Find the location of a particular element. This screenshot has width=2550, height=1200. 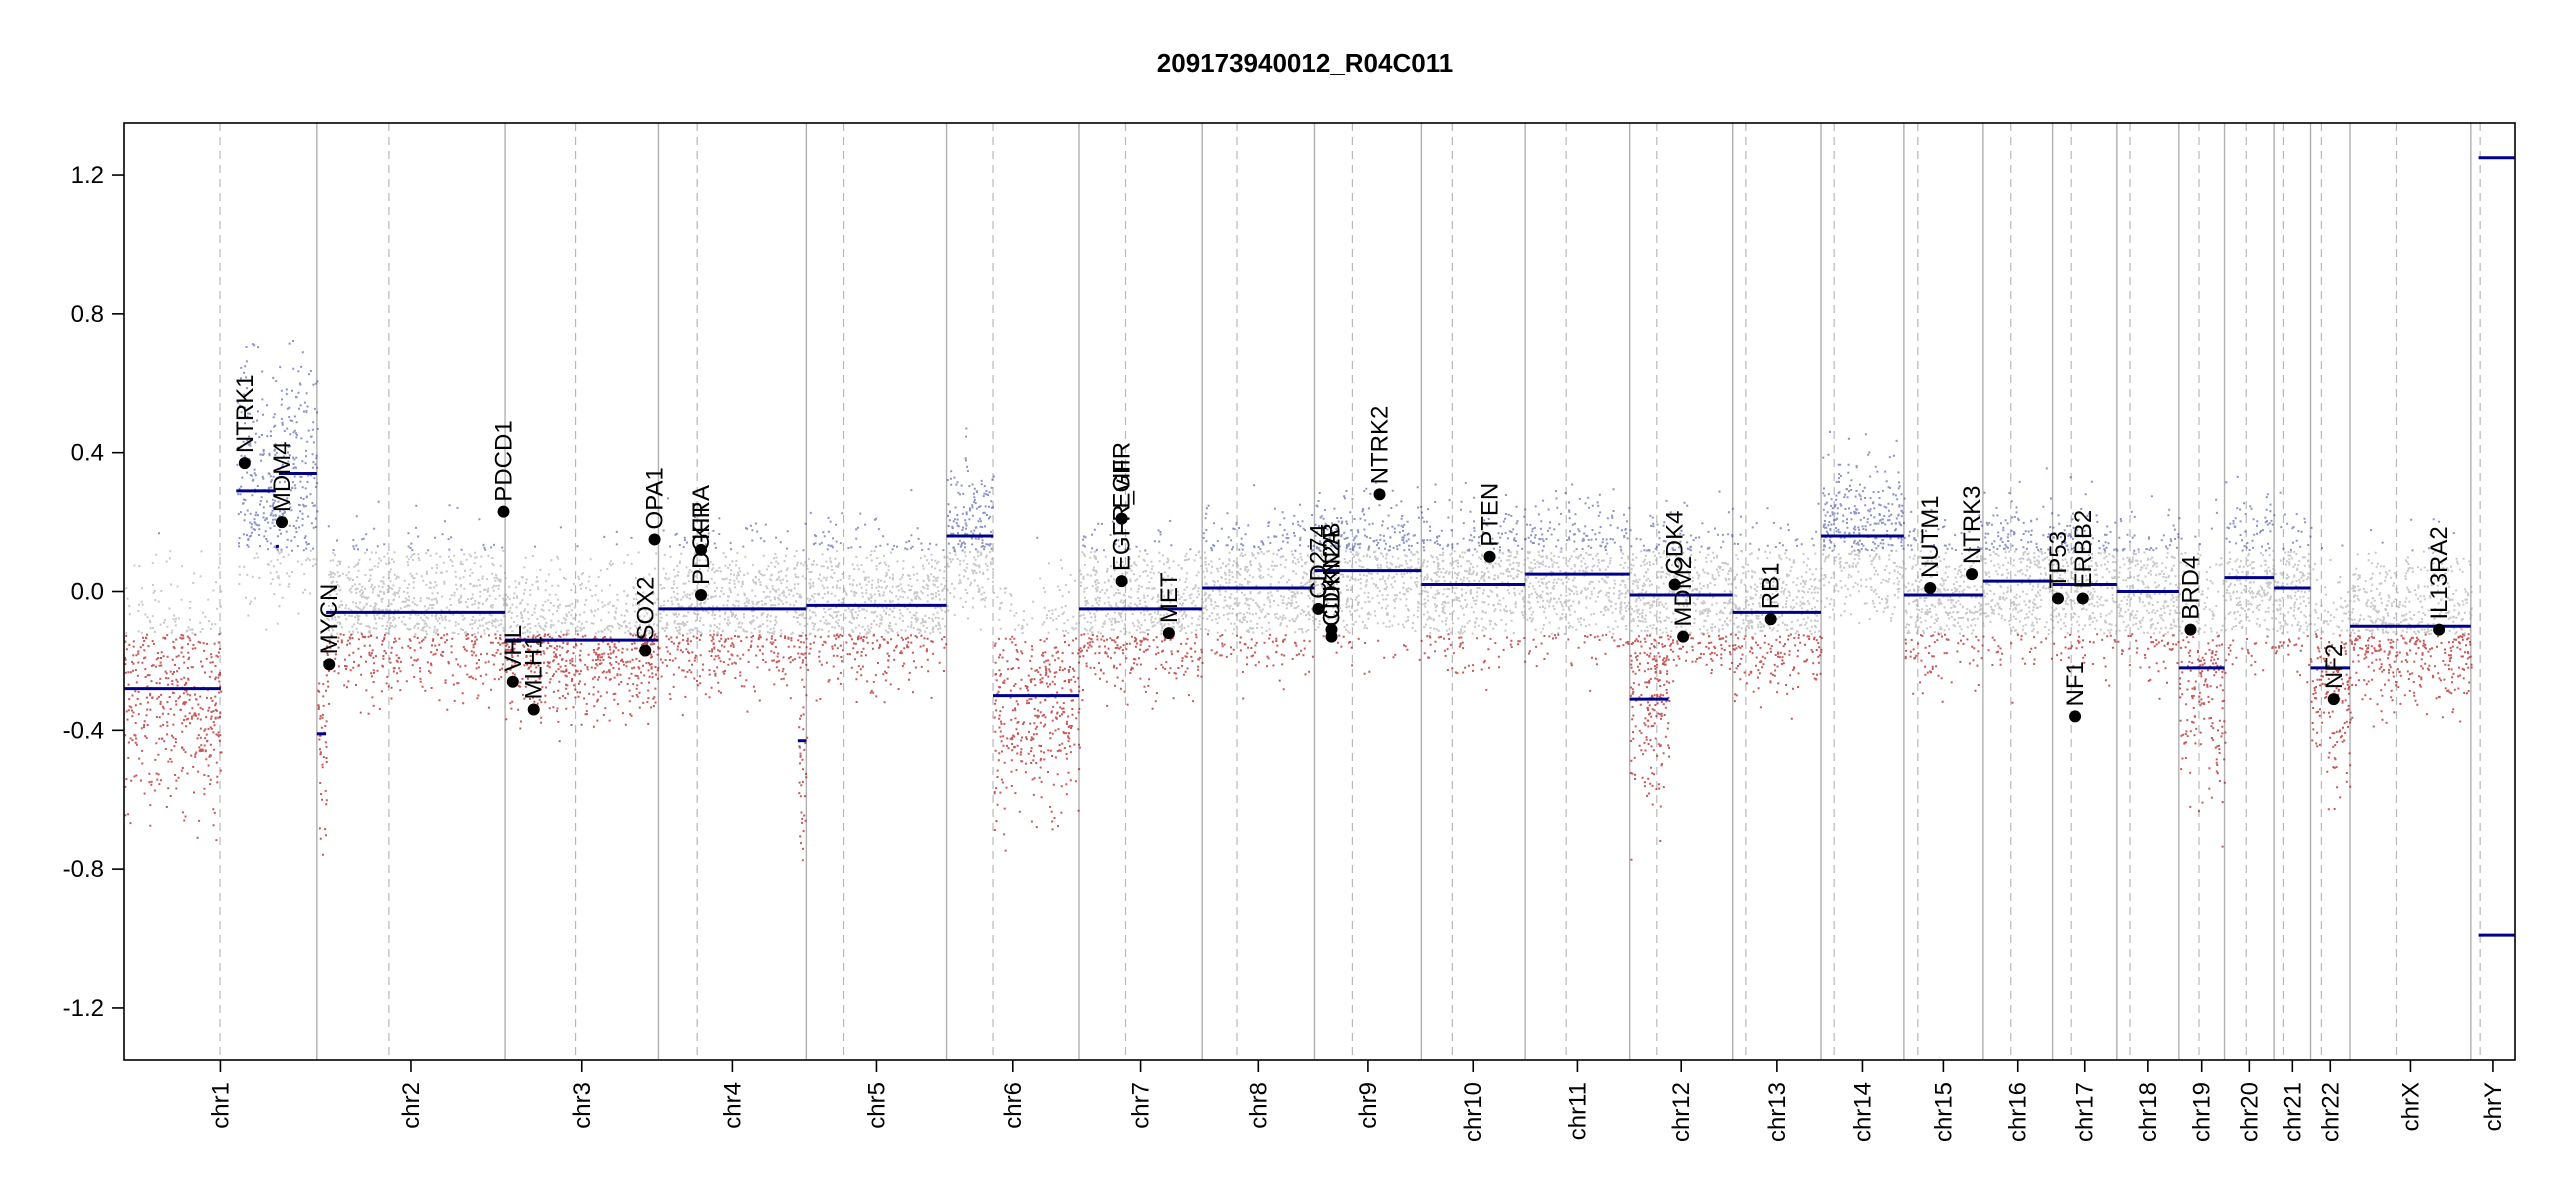

chromosome-label: chr17 is located at coordinates (2085, 1112).